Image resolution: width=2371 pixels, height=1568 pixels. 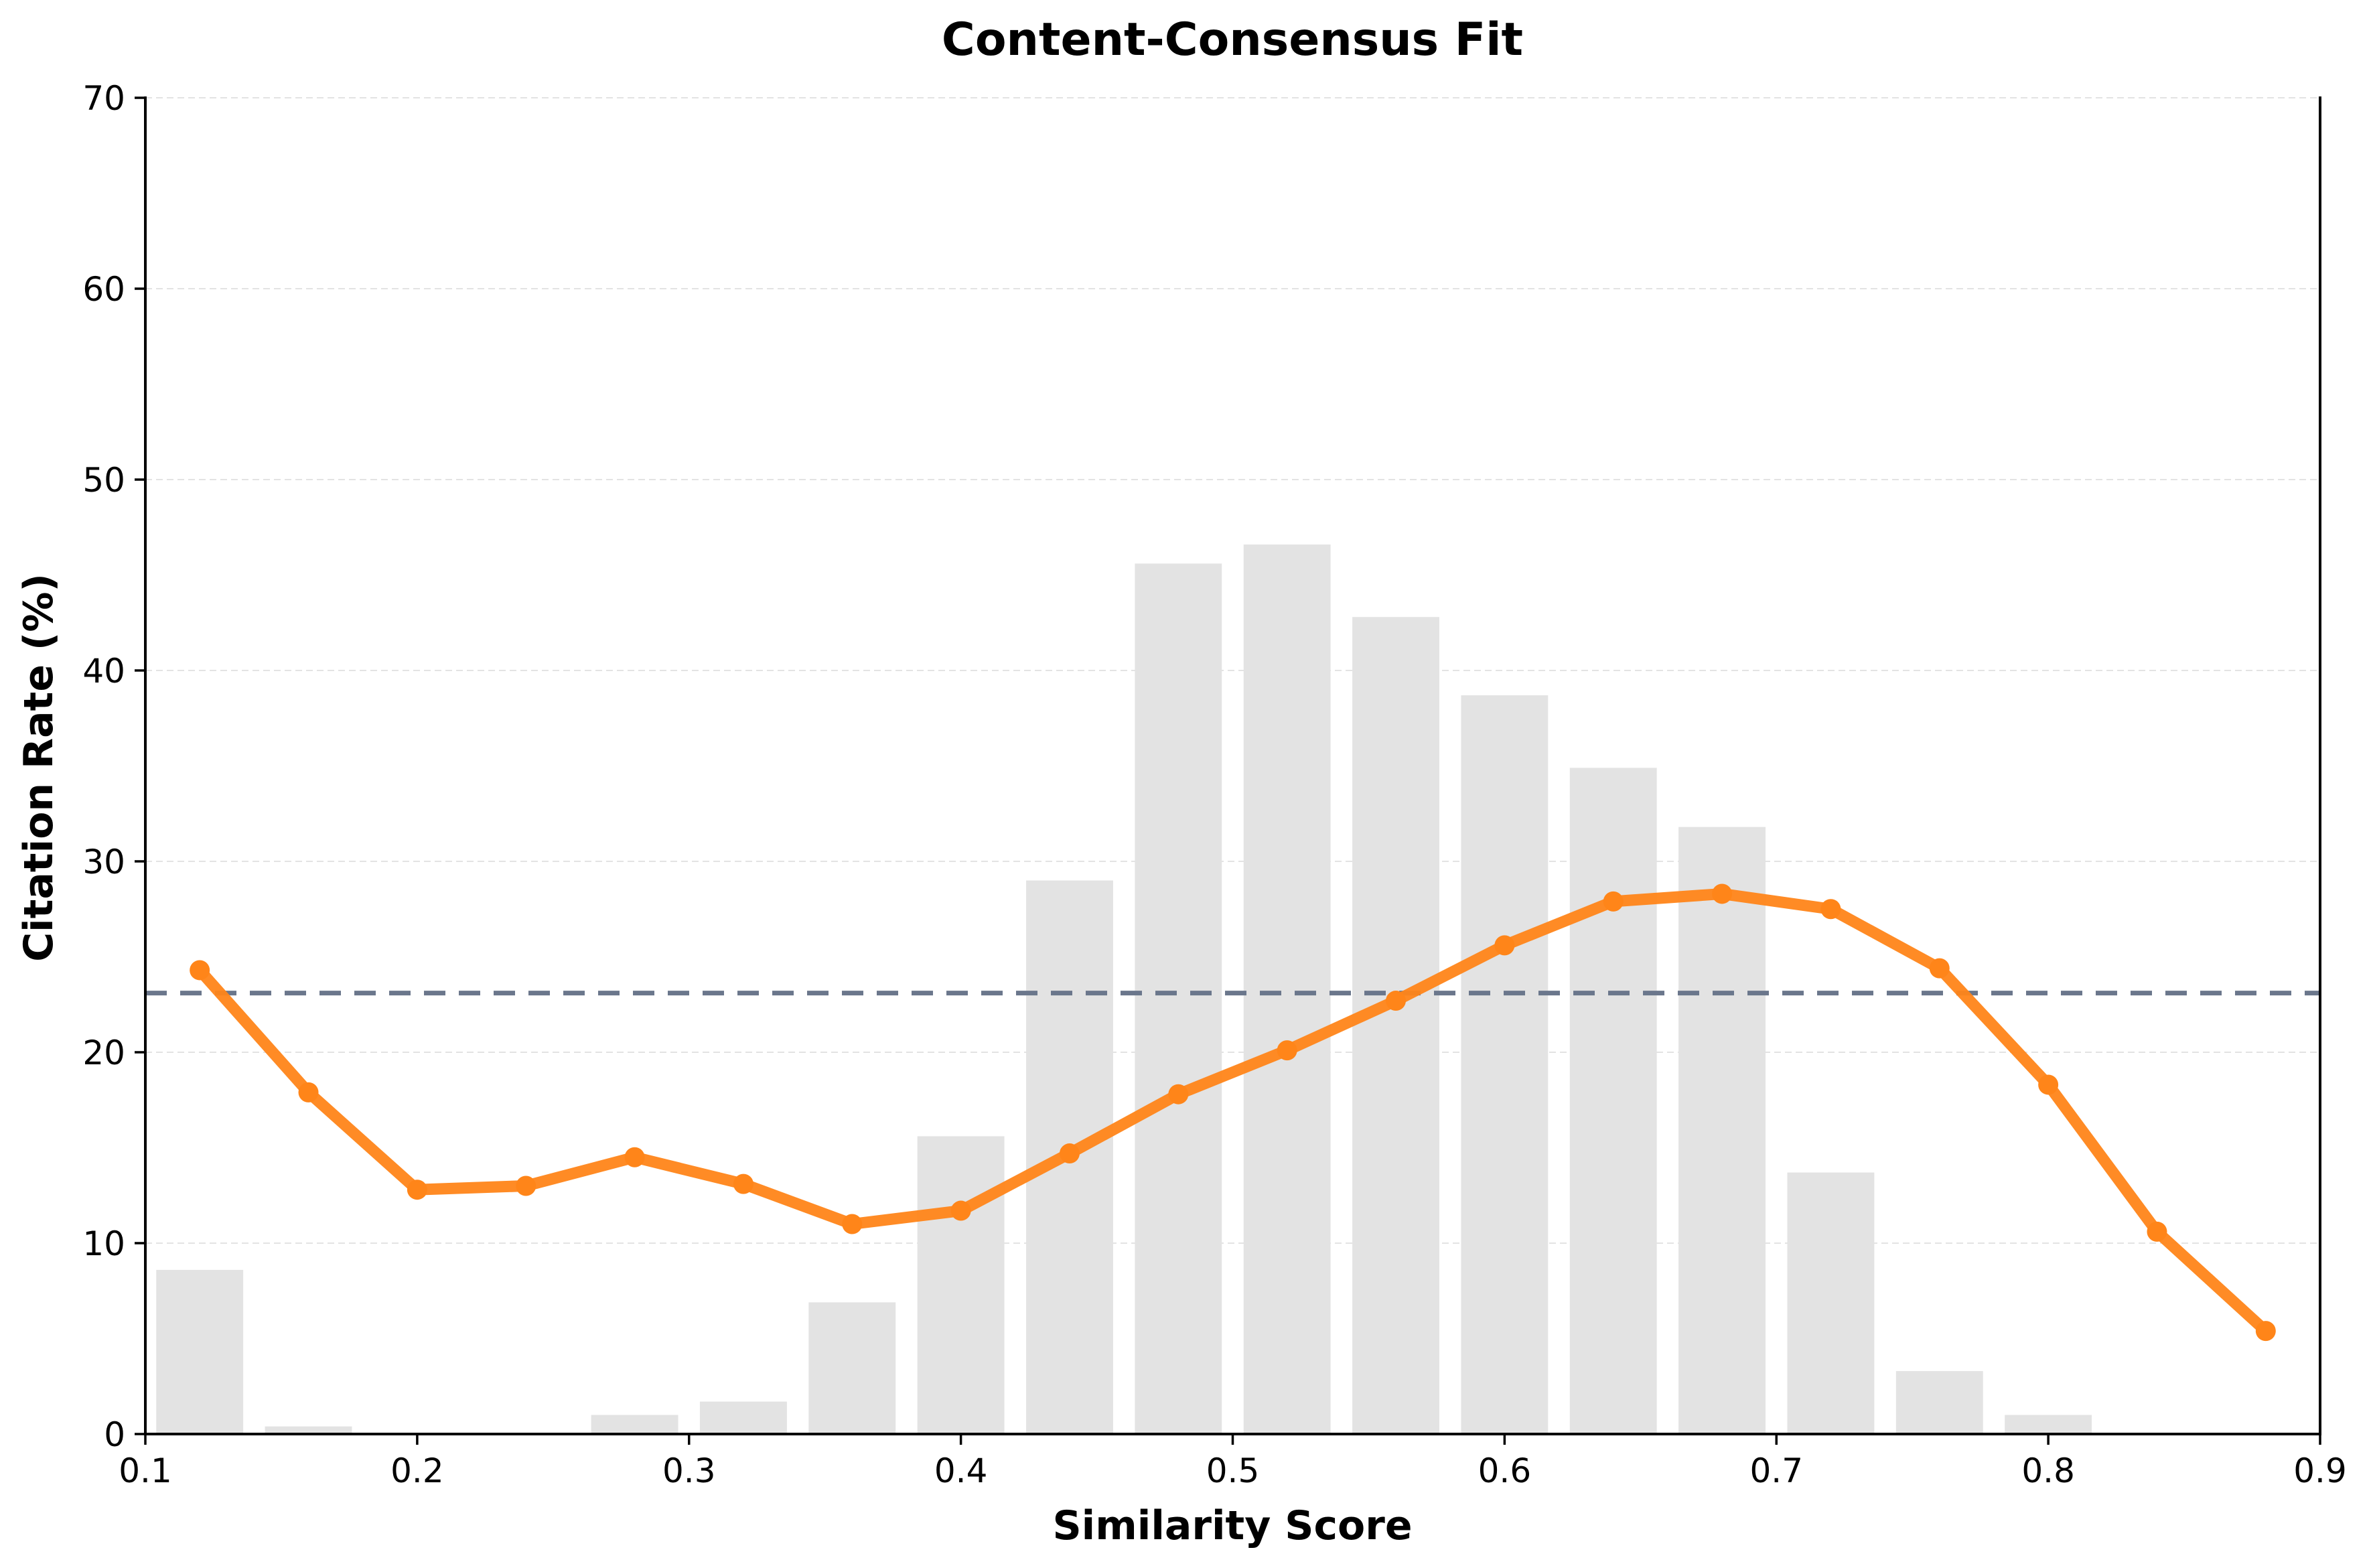 I want to click on y-tick-label: 50, so click(x=103, y=480).